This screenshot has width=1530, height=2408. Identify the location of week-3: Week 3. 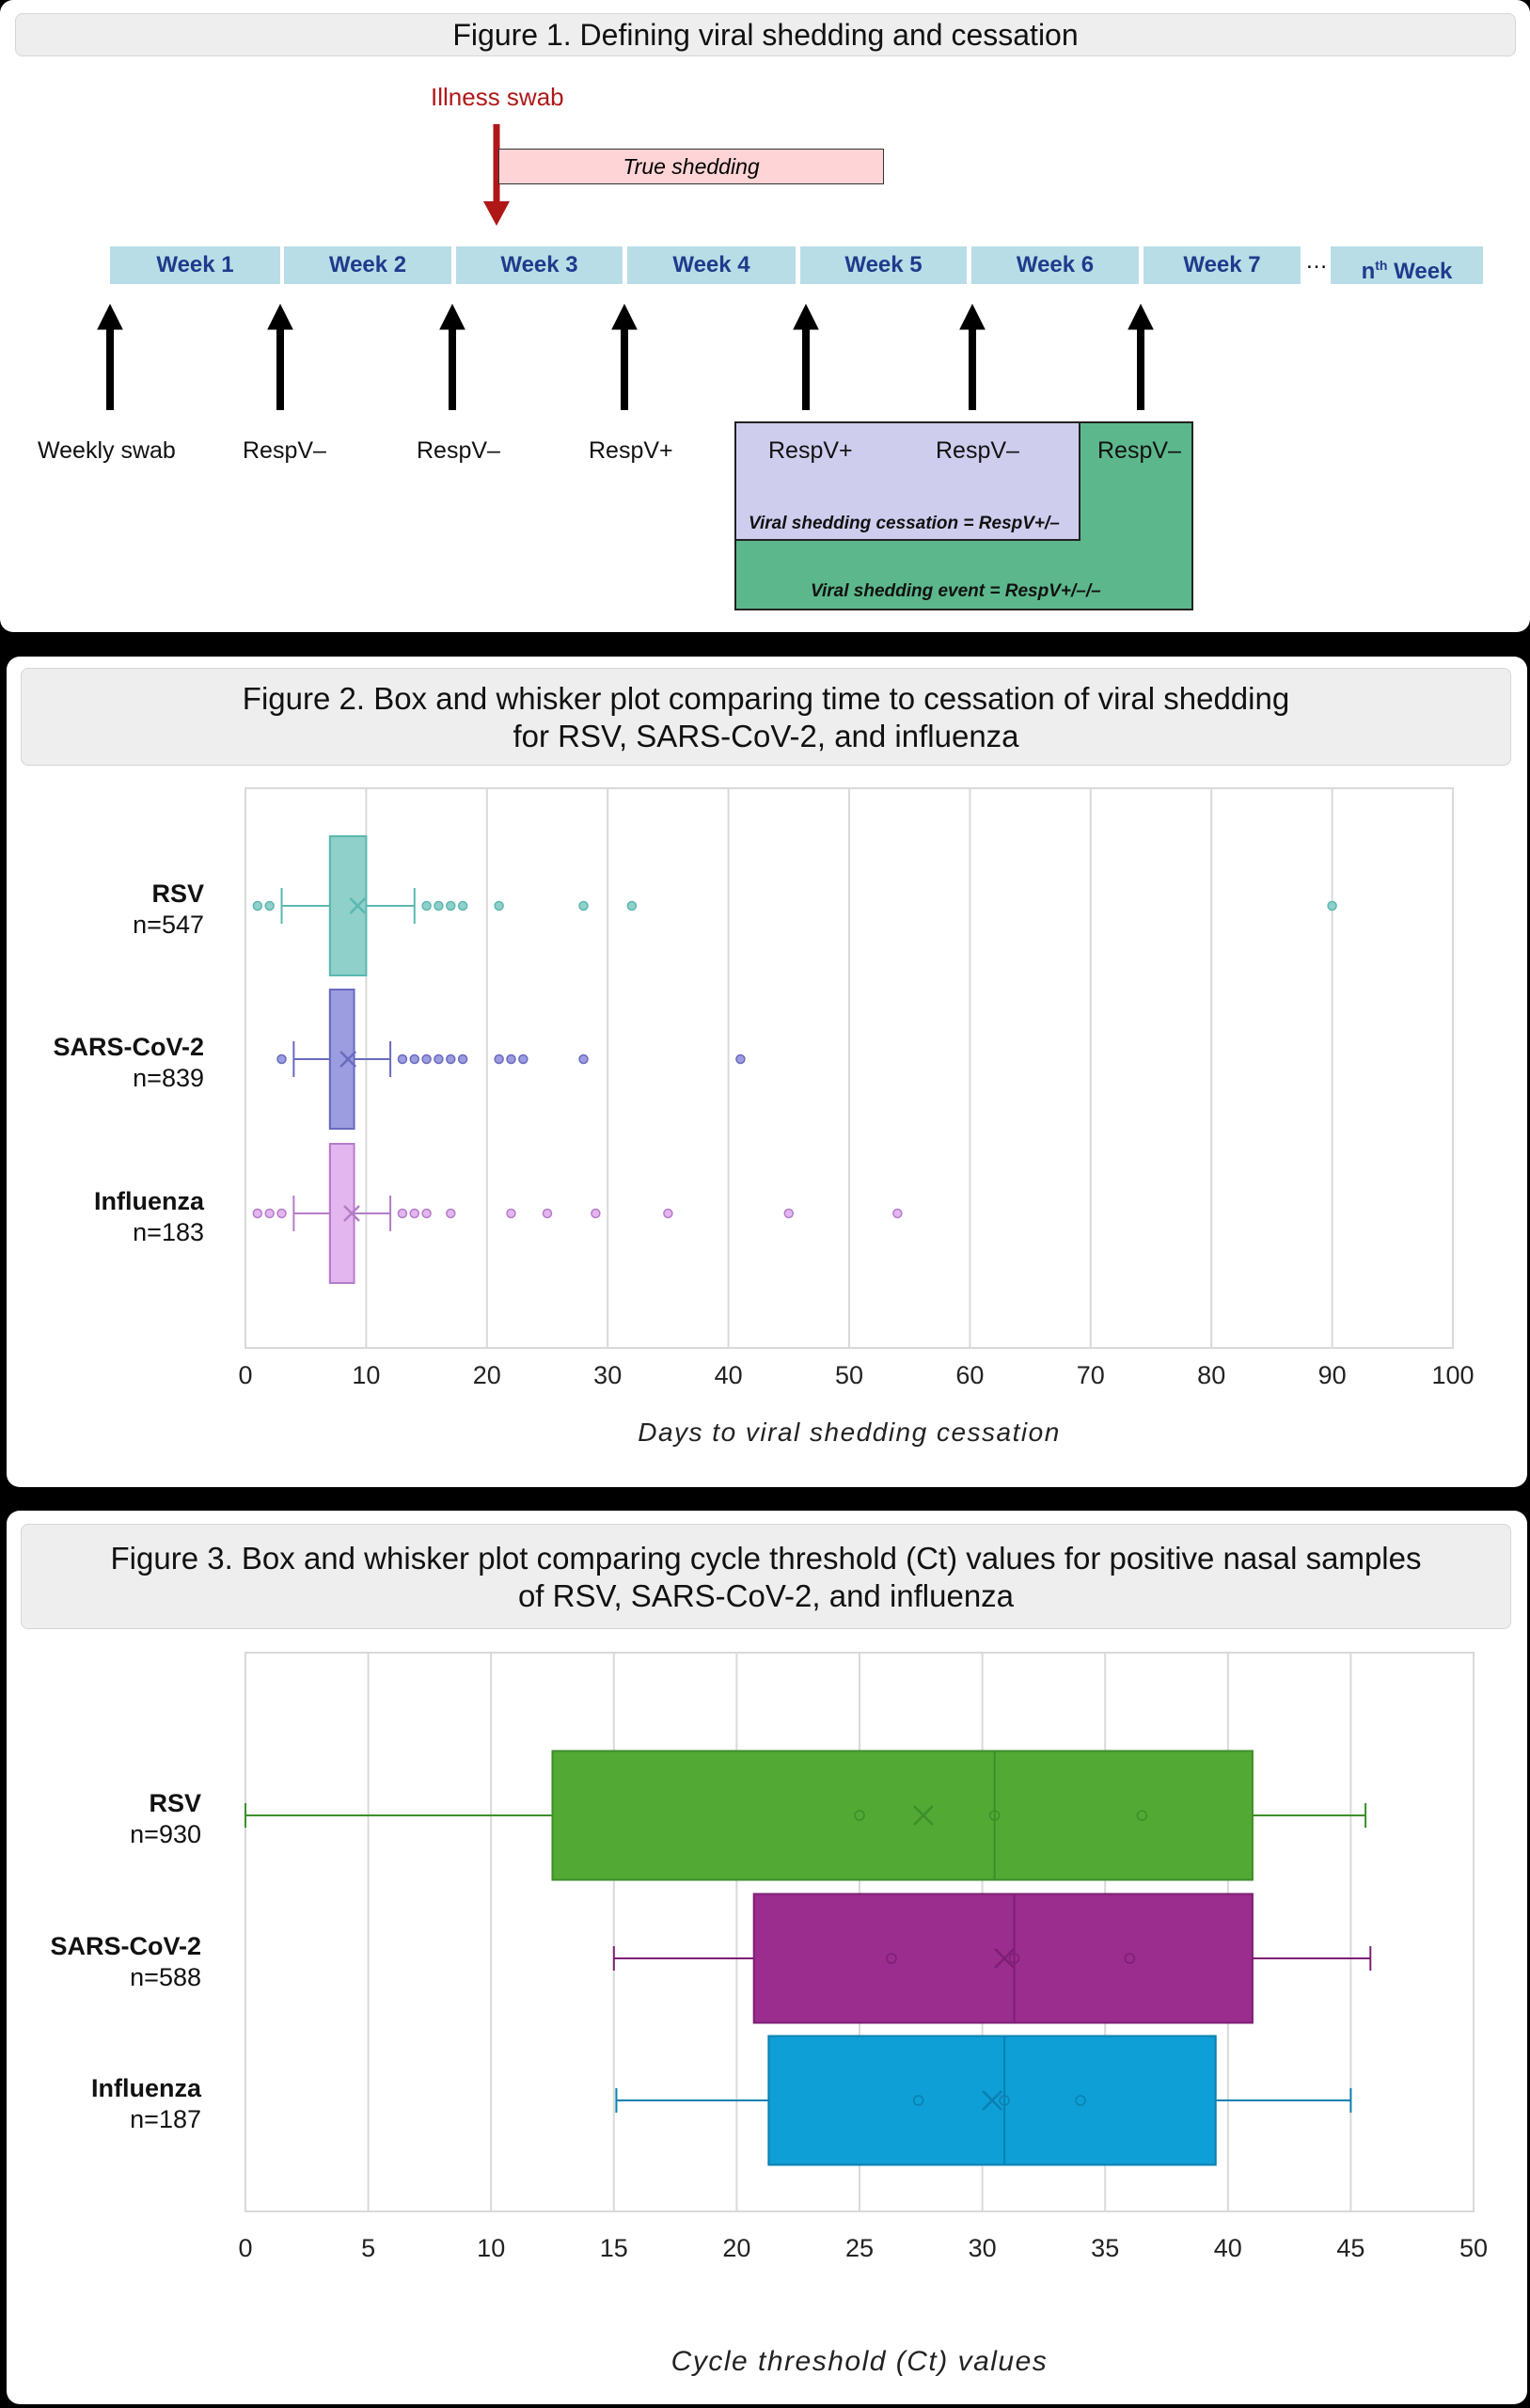
(539, 265).